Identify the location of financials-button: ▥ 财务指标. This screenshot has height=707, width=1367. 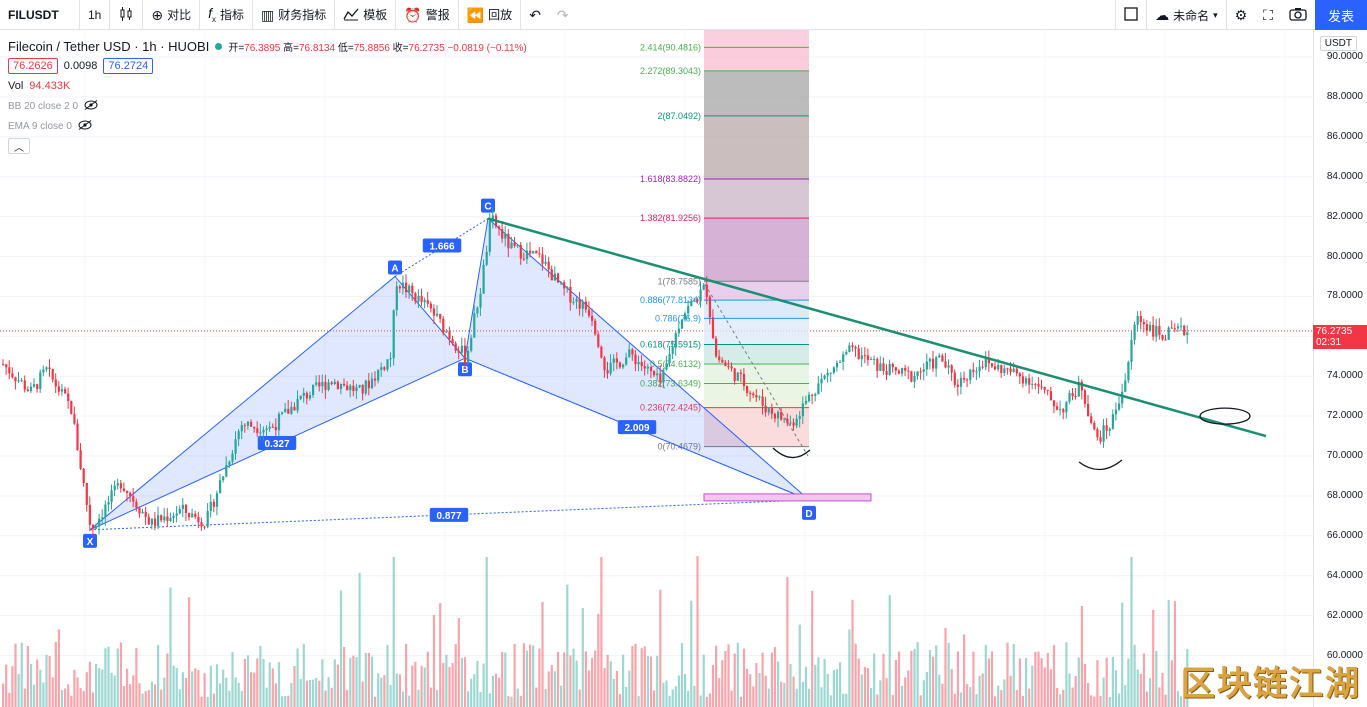
(294, 15).